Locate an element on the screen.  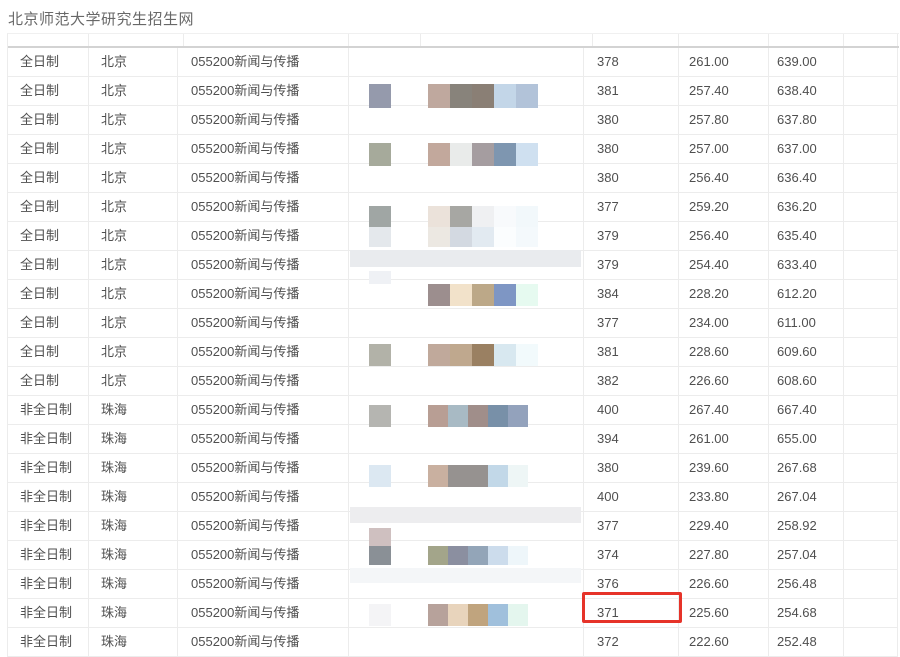
cell-retest-score: 225.60 is located at coordinates (724, 613).